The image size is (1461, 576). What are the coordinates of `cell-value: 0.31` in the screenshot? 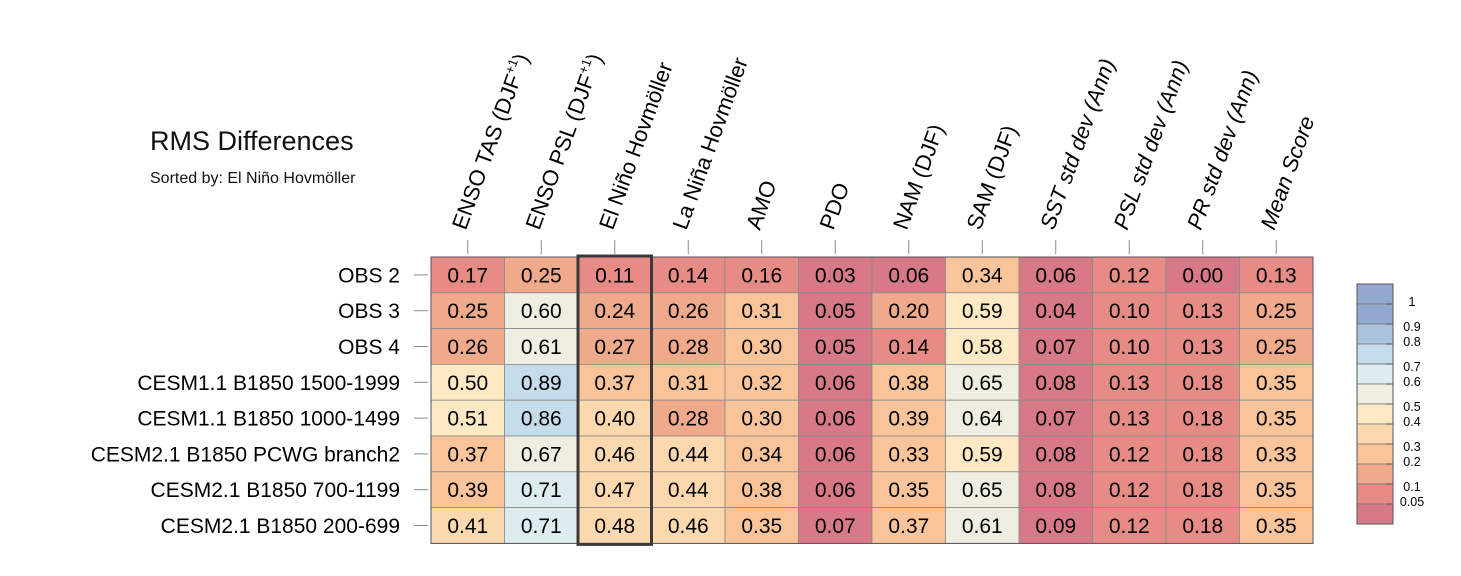 It's located at (688, 383).